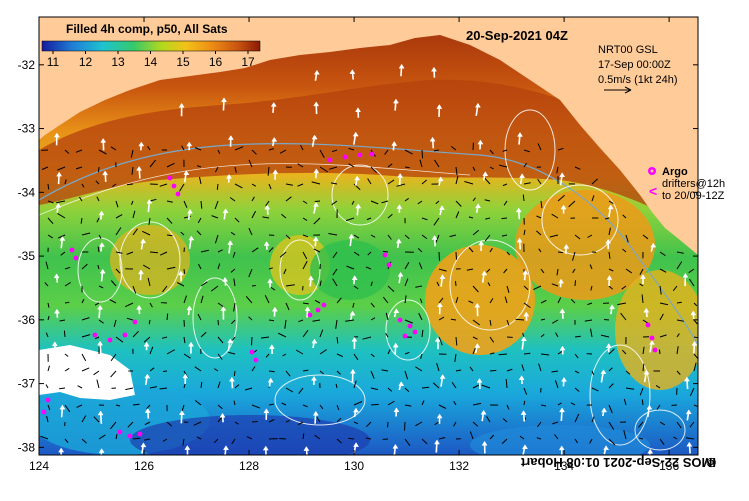  Describe the element at coordinates (151, 46) in the screenshot. I see `colorbar` at that location.